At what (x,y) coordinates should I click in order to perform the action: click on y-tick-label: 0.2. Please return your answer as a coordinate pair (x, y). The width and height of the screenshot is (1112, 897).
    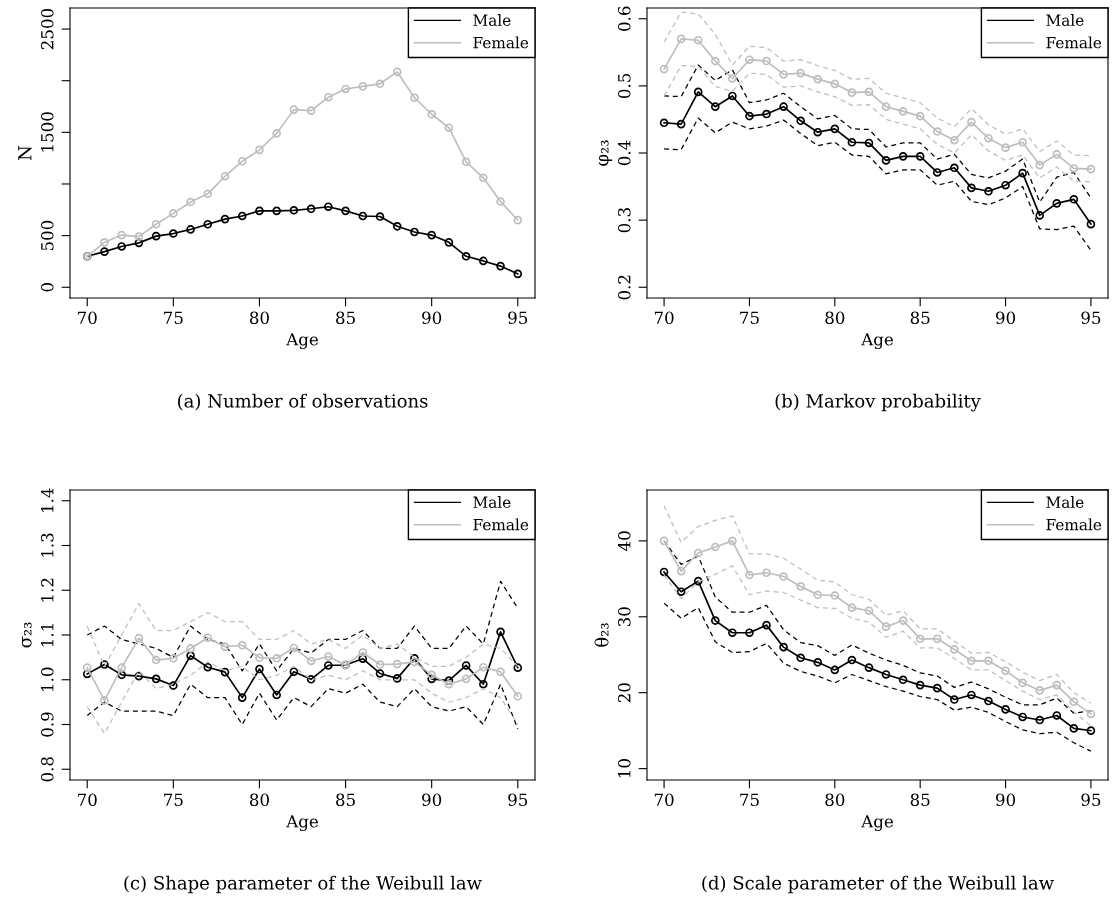
    Looking at the image, I should click on (624, 287).